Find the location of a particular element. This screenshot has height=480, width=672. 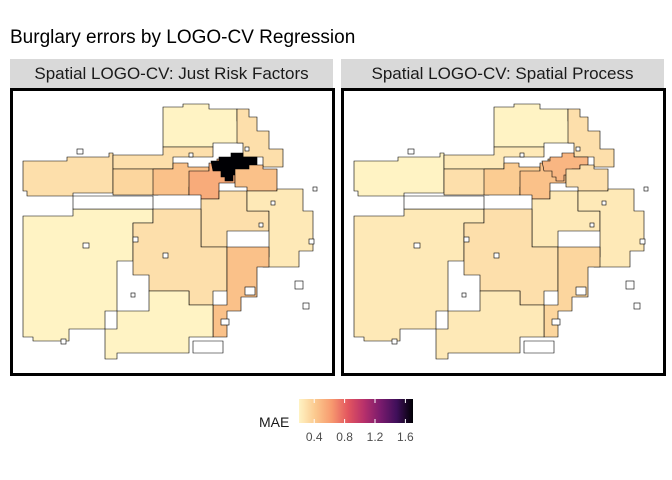

legend-tick-label: 0.4 is located at coordinates (314, 437).